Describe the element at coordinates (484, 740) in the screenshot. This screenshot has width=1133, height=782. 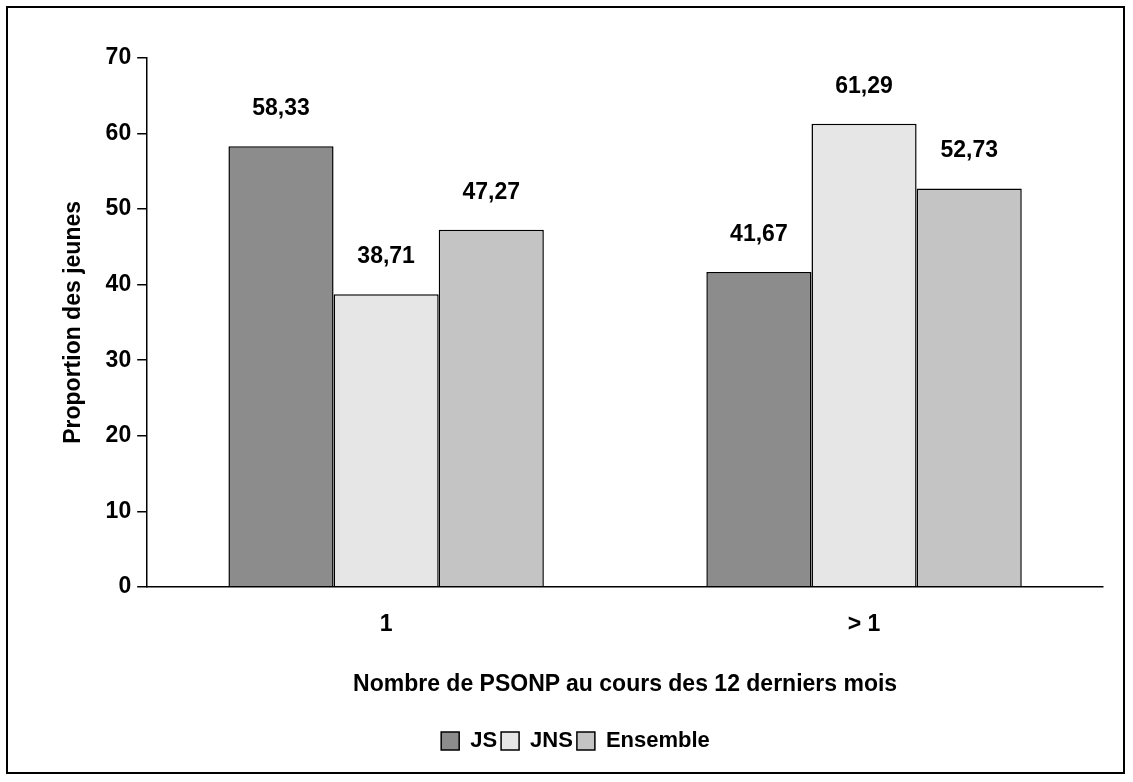
I see `legend-label: JS` at that location.